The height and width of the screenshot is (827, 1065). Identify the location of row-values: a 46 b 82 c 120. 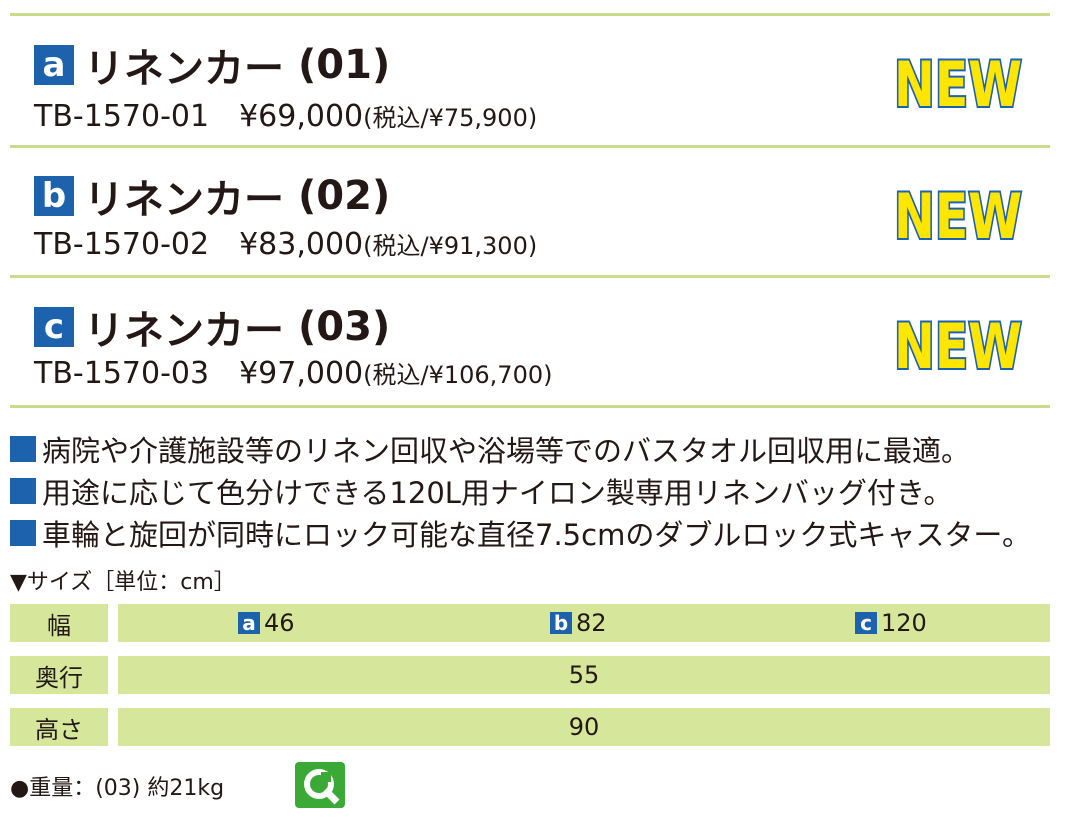
(584, 623).